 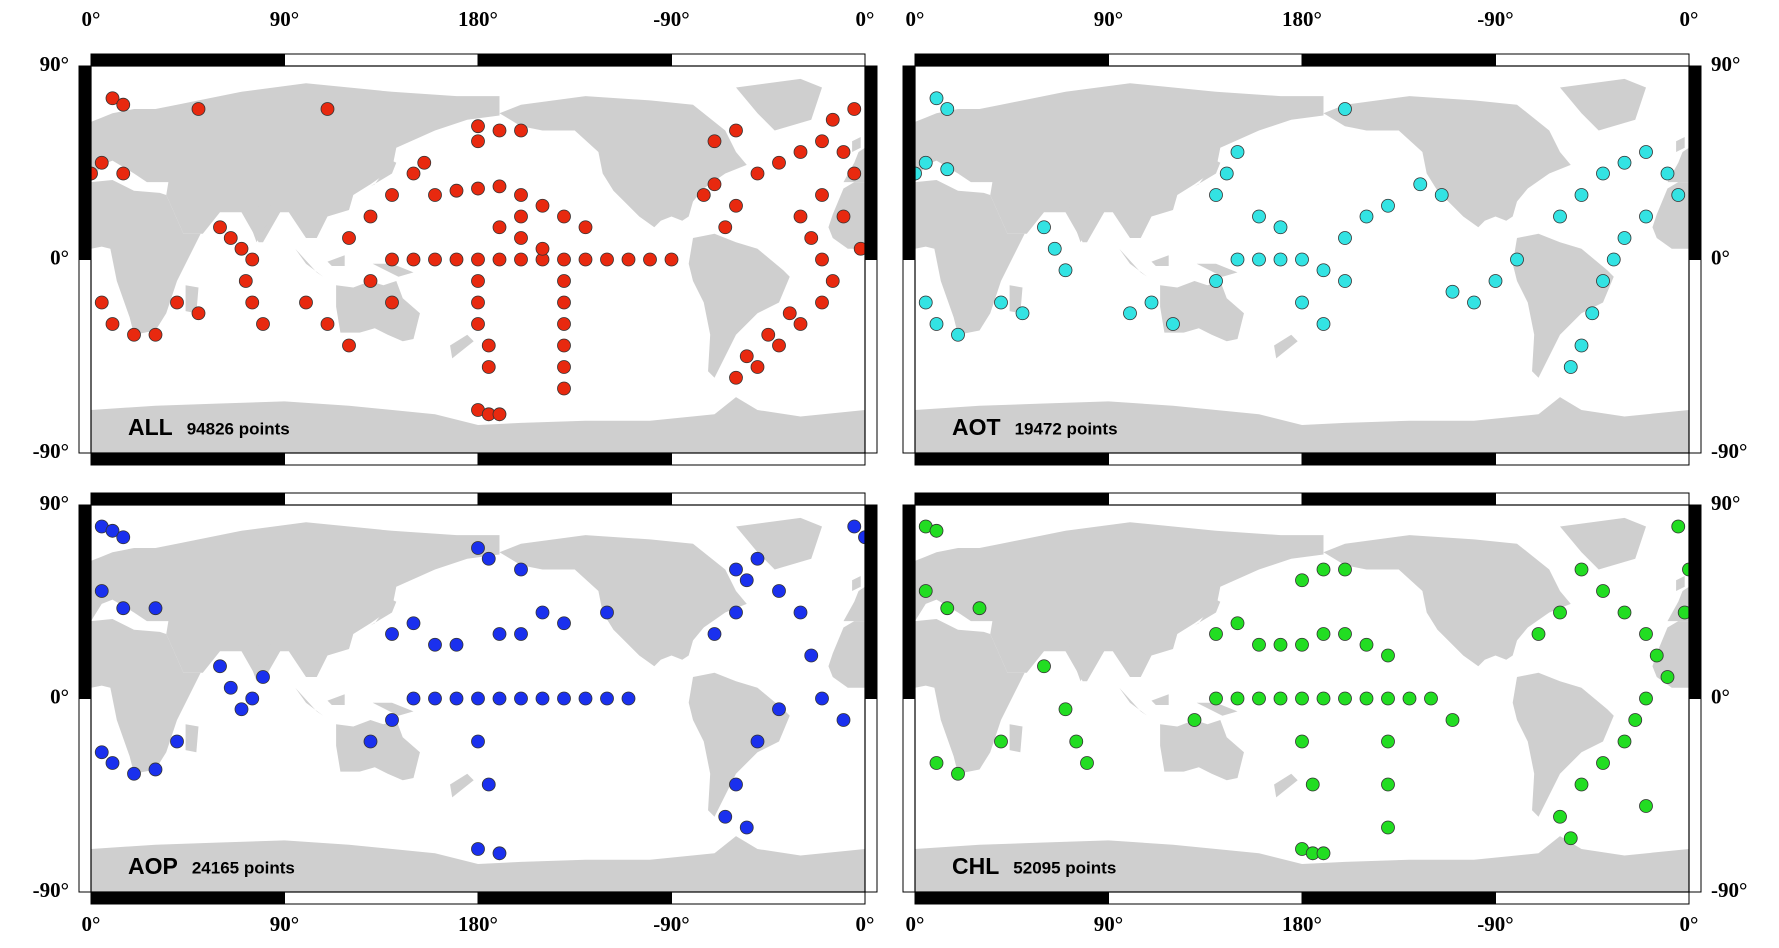 I want to click on x-tick-label: 90°, so click(x=284, y=19).